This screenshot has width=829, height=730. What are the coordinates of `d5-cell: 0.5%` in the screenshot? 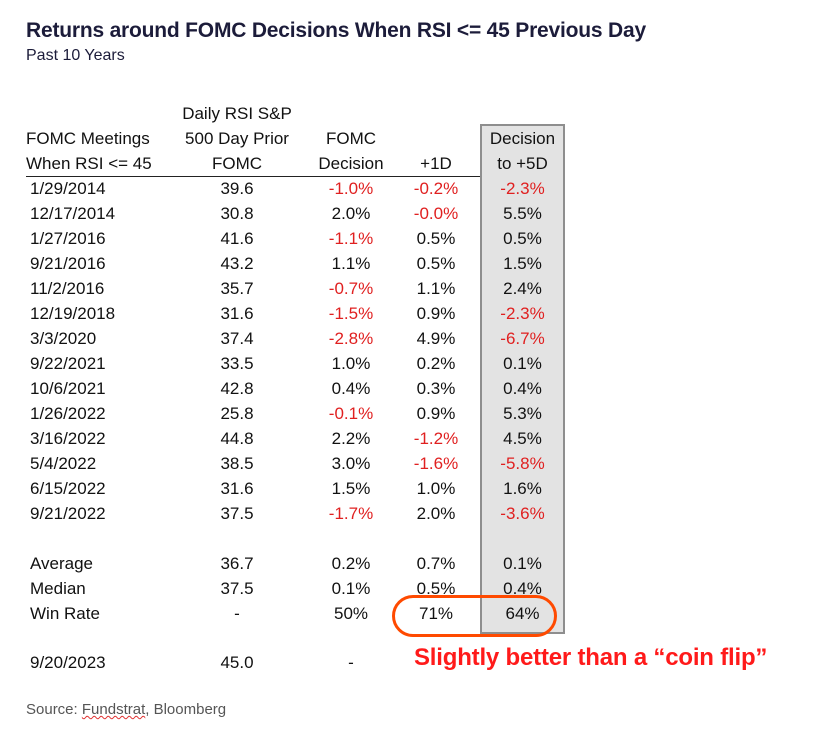 It's located at (522, 238).